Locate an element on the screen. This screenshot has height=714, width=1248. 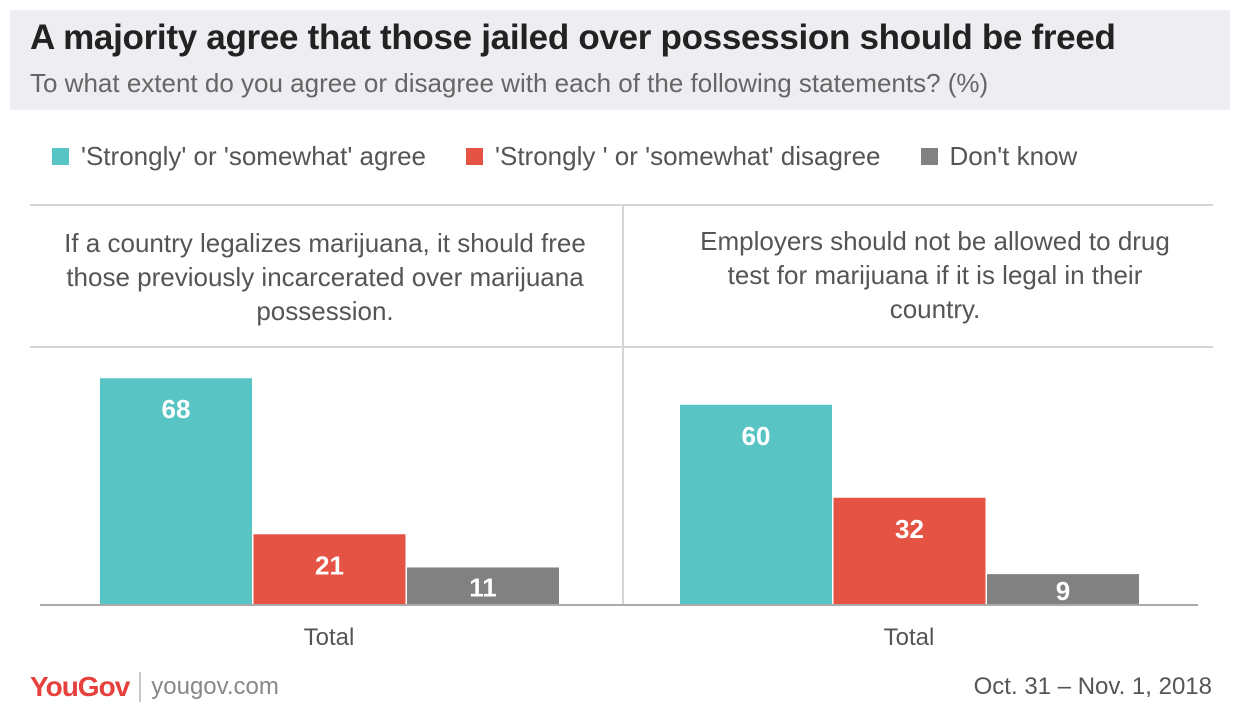
data-label-panel2-disagree: 32 is located at coordinates (909, 529).